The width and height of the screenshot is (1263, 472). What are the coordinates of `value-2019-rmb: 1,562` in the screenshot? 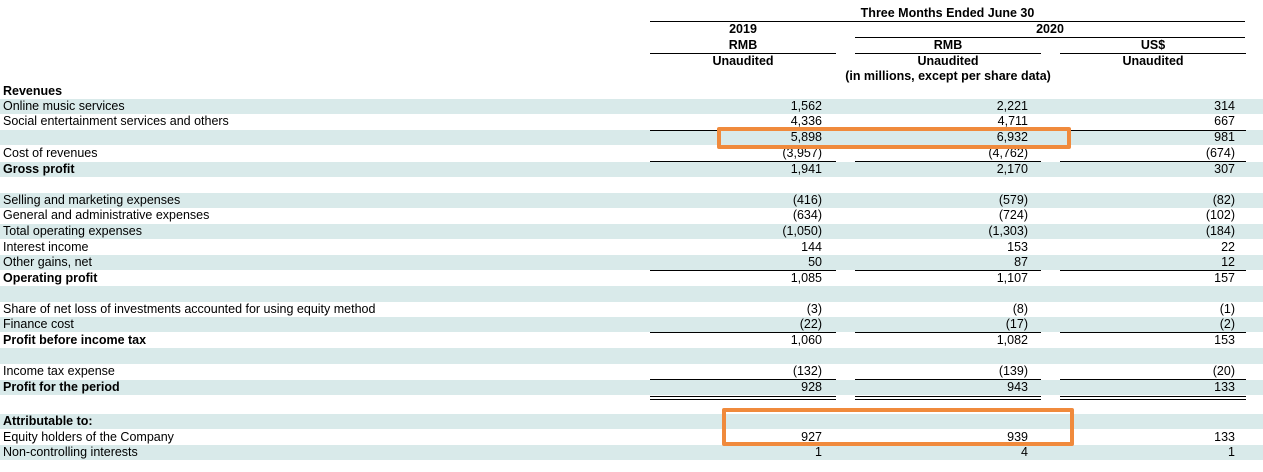 It's located at (806, 106).